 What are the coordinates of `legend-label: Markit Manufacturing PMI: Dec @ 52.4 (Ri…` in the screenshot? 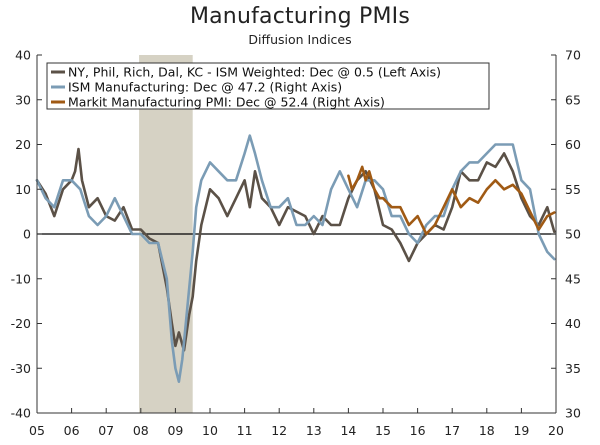 It's located at (226, 102).